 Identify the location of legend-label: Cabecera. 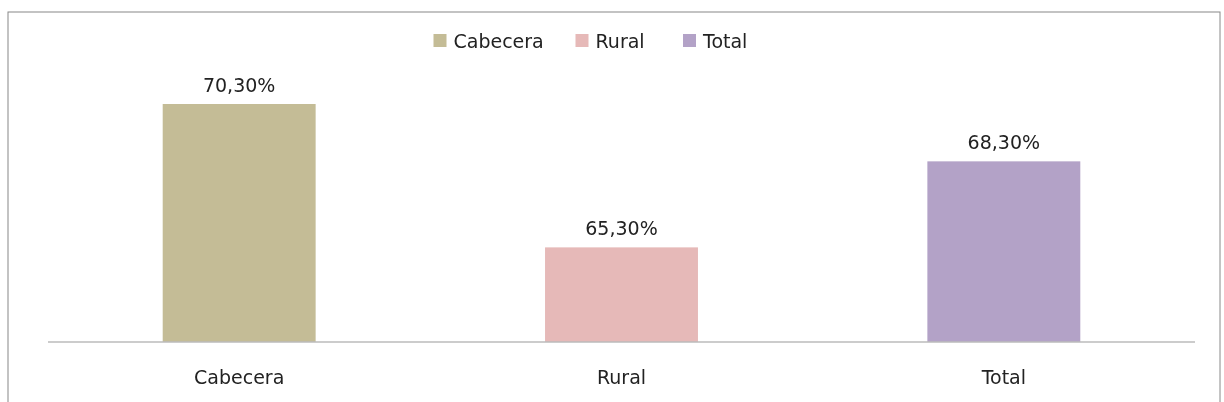
(498, 40).